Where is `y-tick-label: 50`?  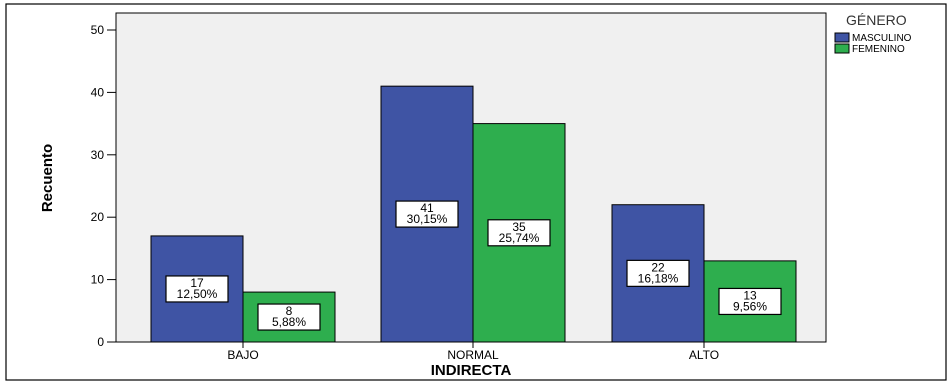
y-tick-label: 50 is located at coordinates (98, 30).